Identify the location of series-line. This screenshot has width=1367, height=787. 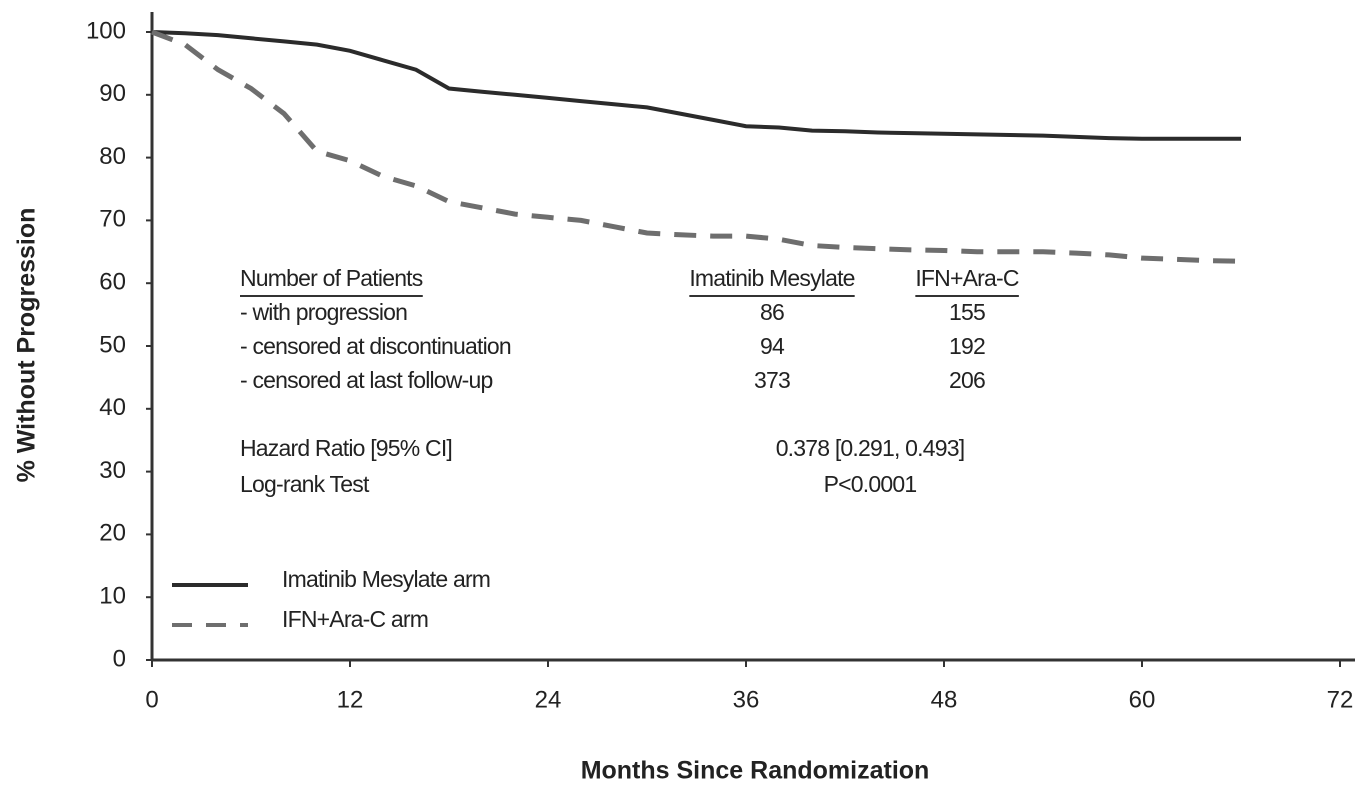
(696, 85).